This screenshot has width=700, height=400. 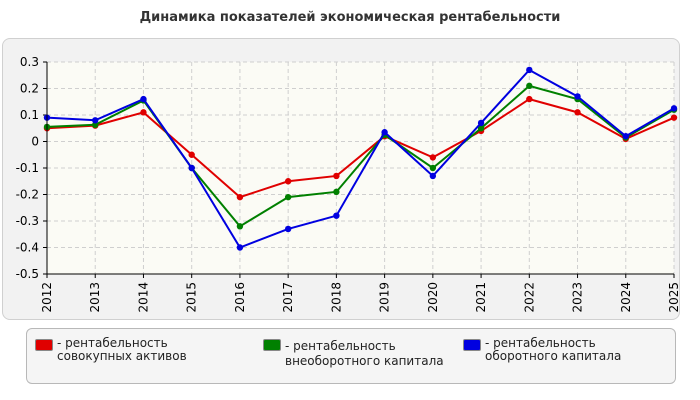 What do you see at coordinates (27, 221) in the screenshot?
I see `y-tick-label: -0.3` at bounding box center [27, 221].